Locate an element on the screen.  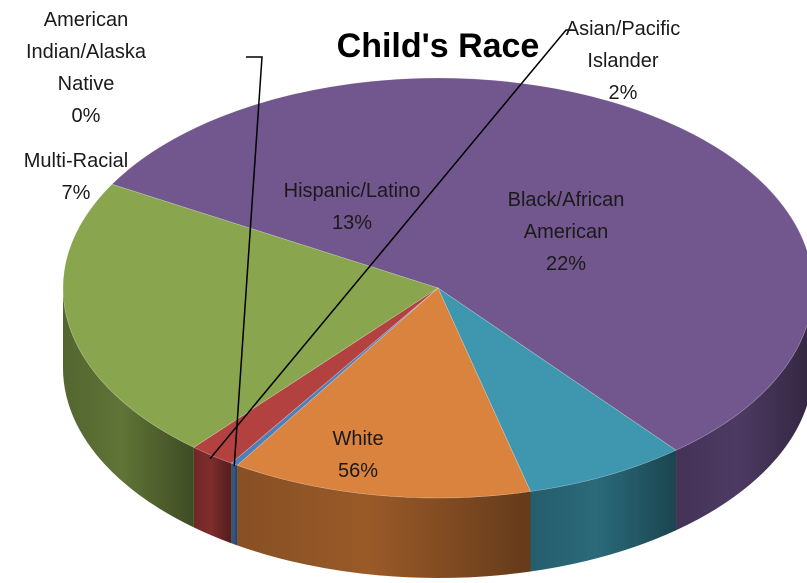
data-label-line: Islander is located at coordinates (622, 61).